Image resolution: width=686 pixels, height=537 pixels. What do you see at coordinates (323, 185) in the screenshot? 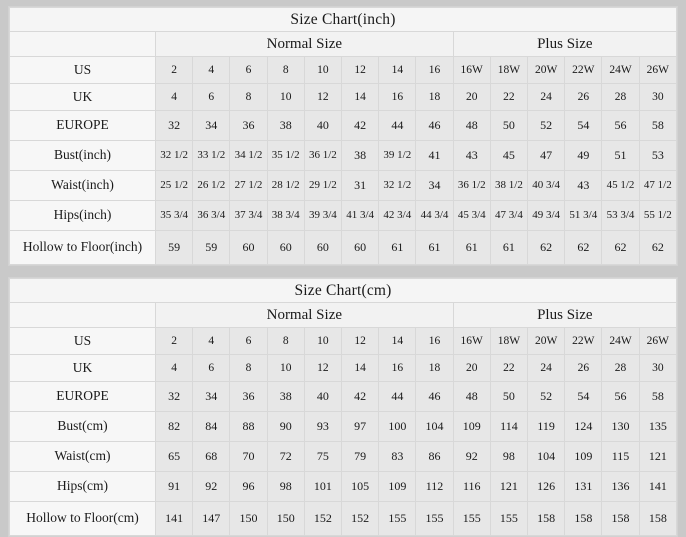
I see `table-cell: 29 1/2` at bounding box center [323, 185].